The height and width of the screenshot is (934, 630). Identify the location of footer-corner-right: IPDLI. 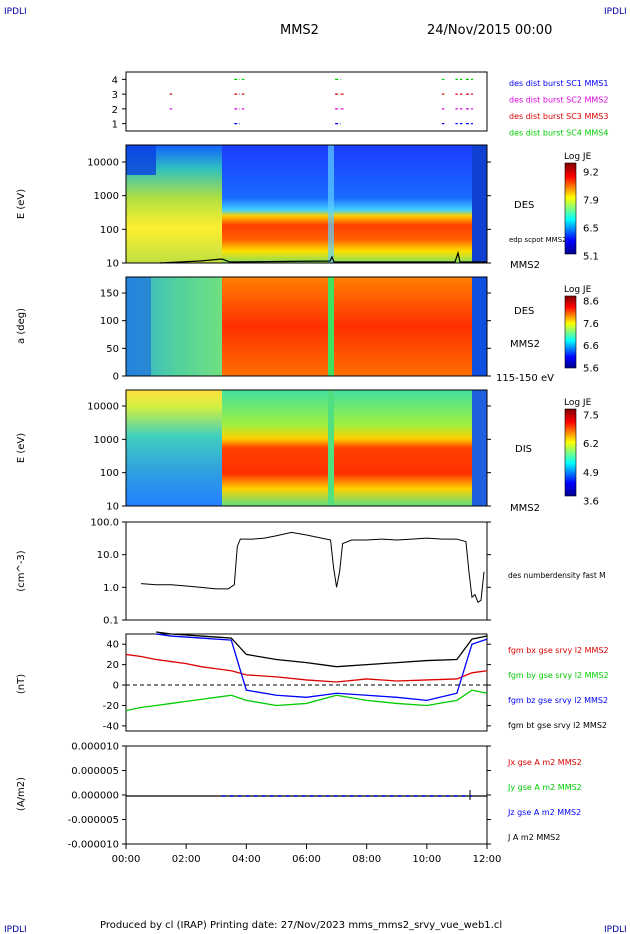
(615, 929).